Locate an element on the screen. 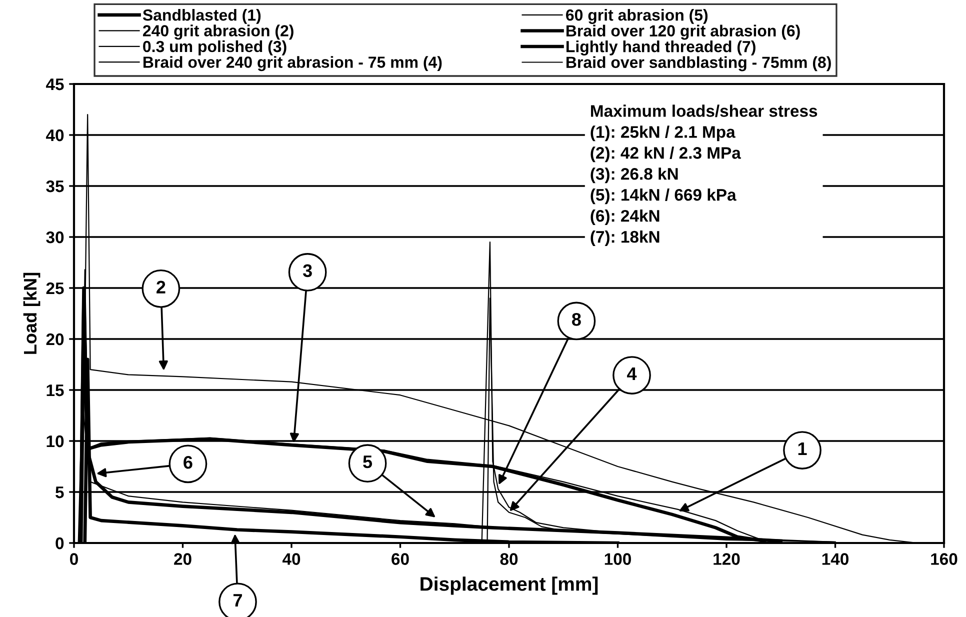 Image resolution: width=966 pixels, height=617 pixels. legend-label: Sandblasted (1) is located at coordinates (201, 16).